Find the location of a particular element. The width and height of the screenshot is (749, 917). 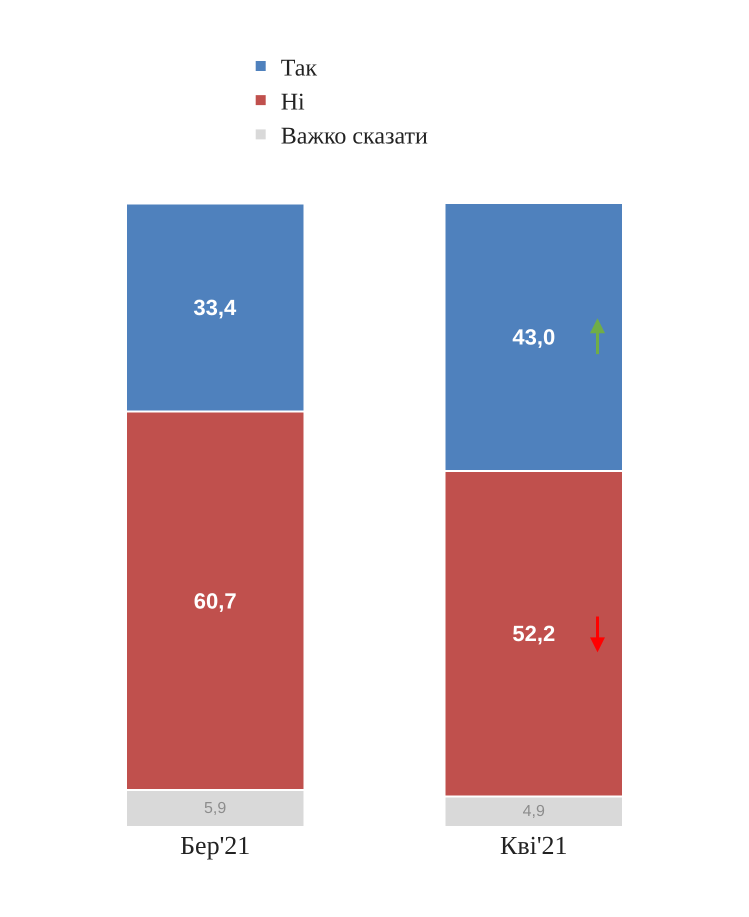

data-label: 43,0 is located at coordinates (534, 337).